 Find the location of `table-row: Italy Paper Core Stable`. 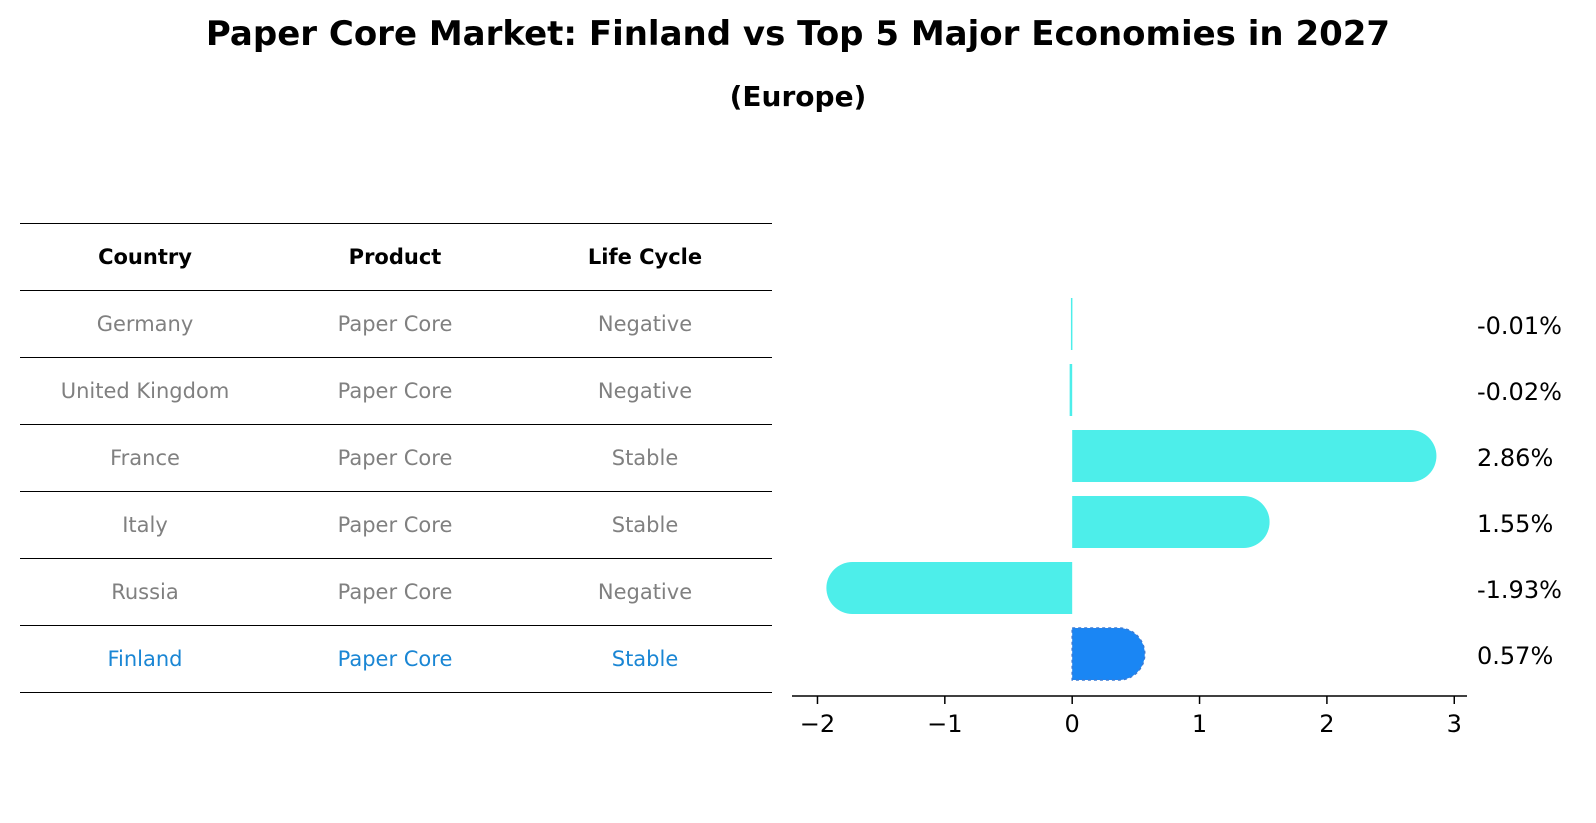

table-row: Italy Paper Core Stable is located at coordinates (396, 524).